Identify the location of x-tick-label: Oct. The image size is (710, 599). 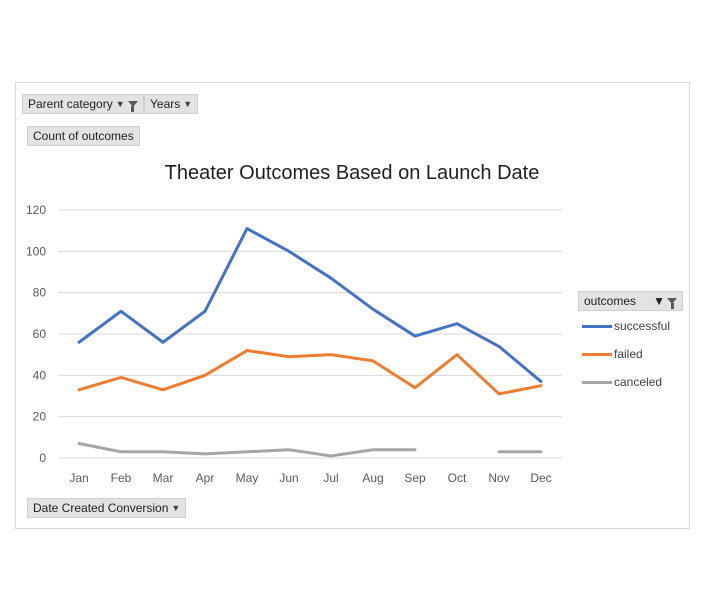
(457, 478).